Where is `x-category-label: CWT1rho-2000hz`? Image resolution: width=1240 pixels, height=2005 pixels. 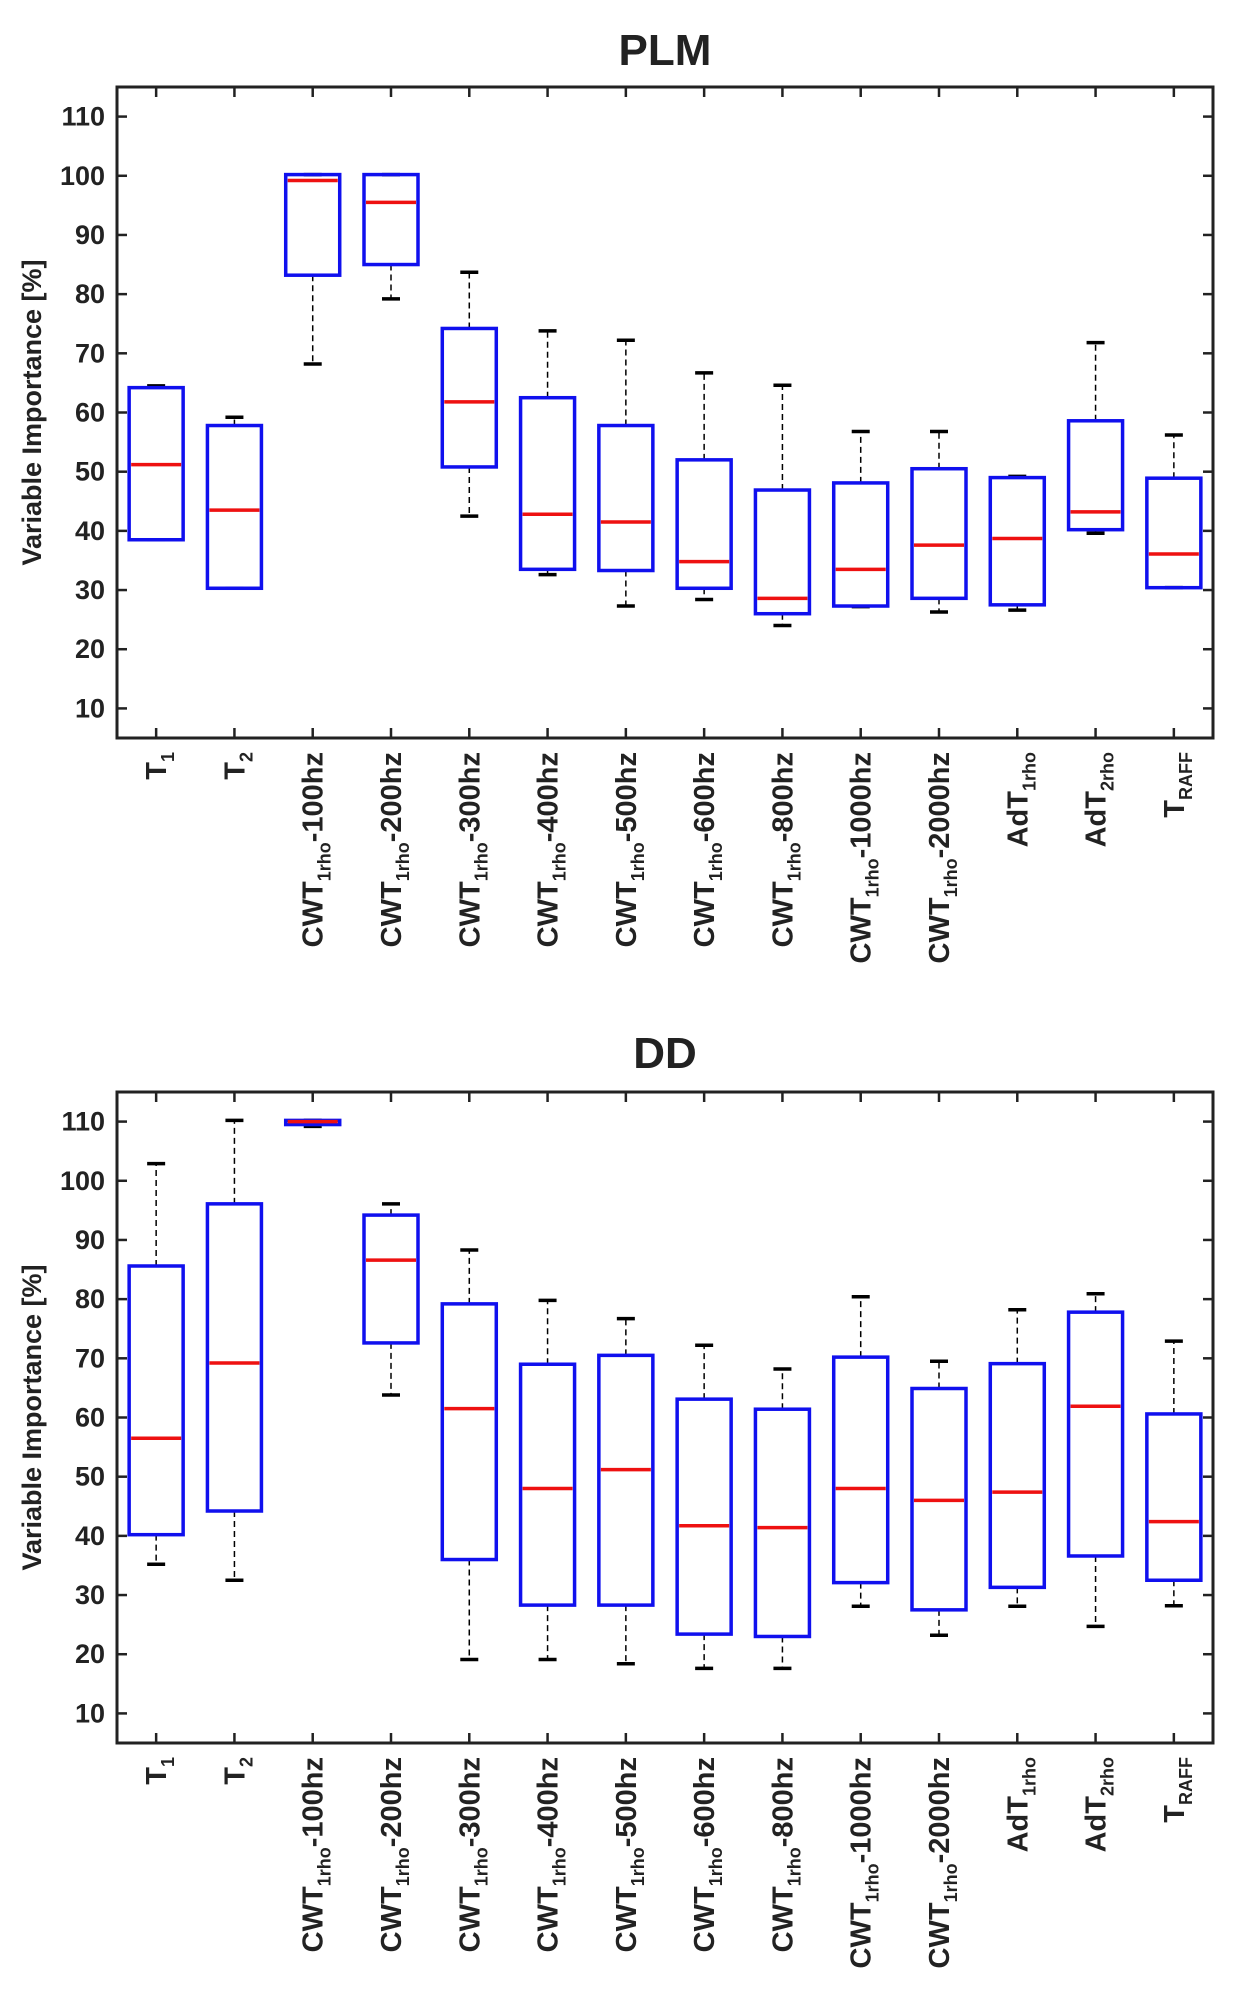
x-category-label: CWT1rho-2000hz is located at coordinates (942, 857).